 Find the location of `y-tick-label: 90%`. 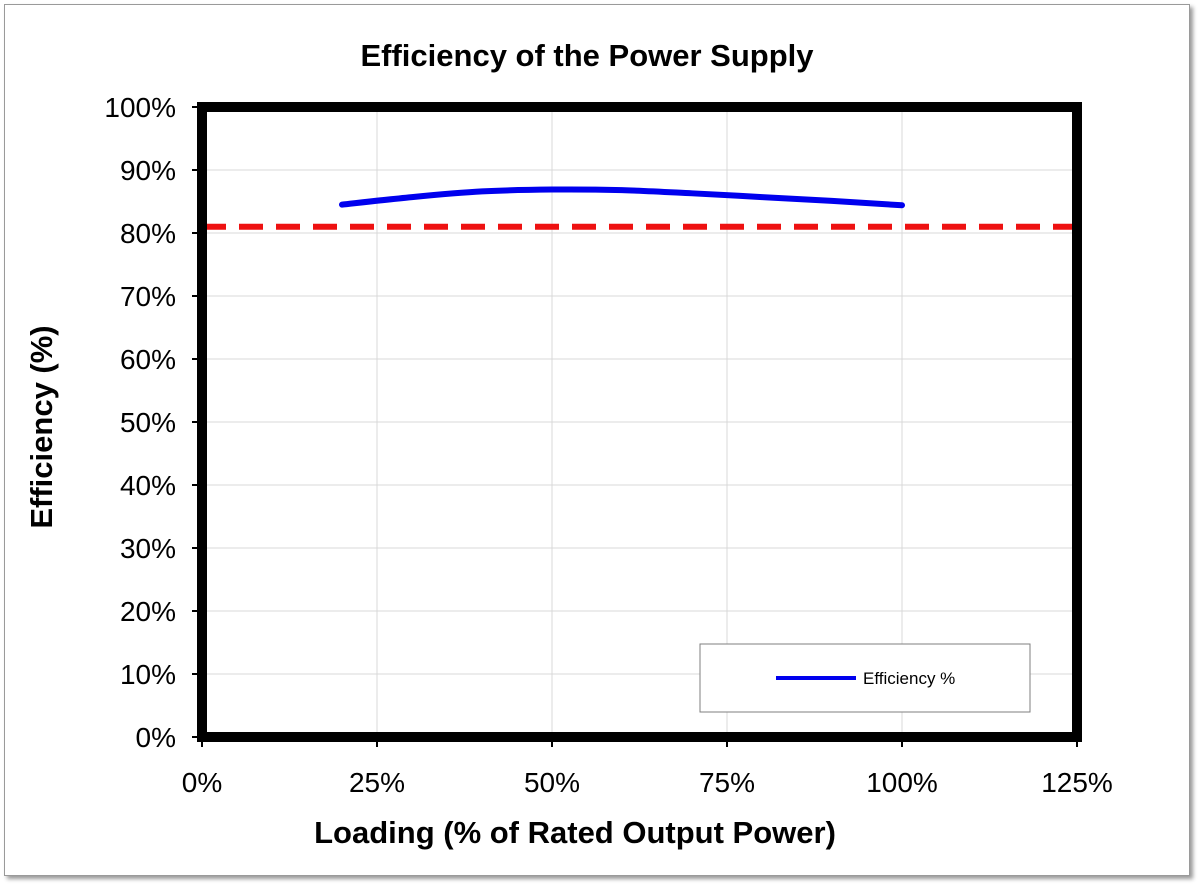

y-tick-label: 90% is located at coordinates (148, 170).